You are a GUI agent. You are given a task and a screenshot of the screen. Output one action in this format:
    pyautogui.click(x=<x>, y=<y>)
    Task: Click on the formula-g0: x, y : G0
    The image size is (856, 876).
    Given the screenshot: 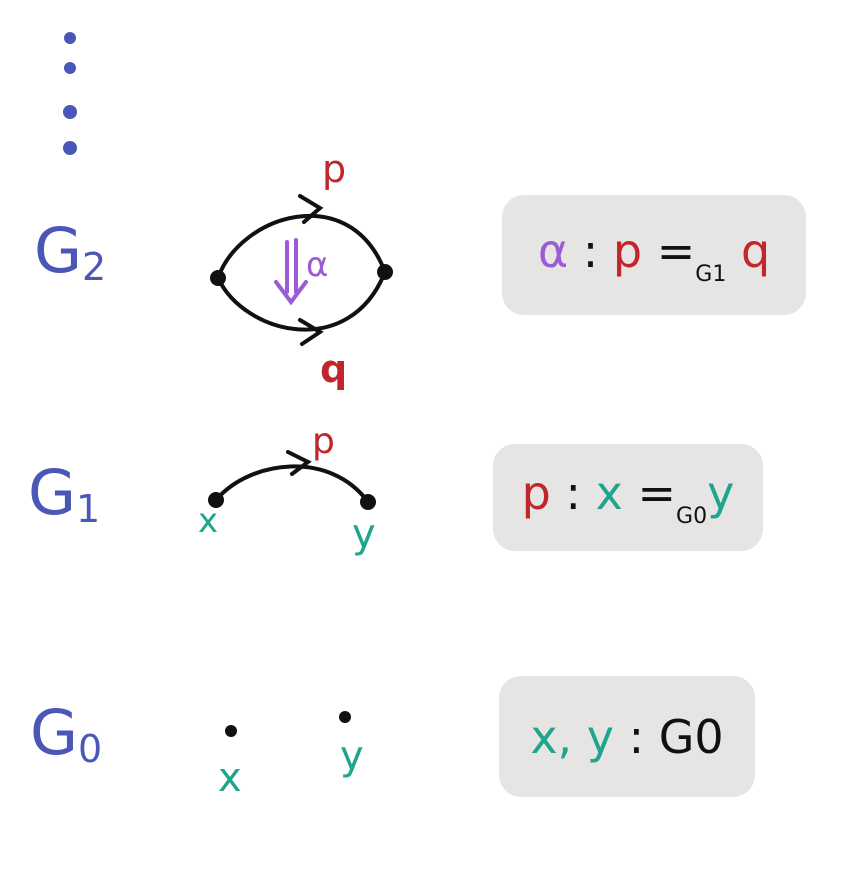 What is the action you would take?
    pyautogui.click(x=626, y=737)
    